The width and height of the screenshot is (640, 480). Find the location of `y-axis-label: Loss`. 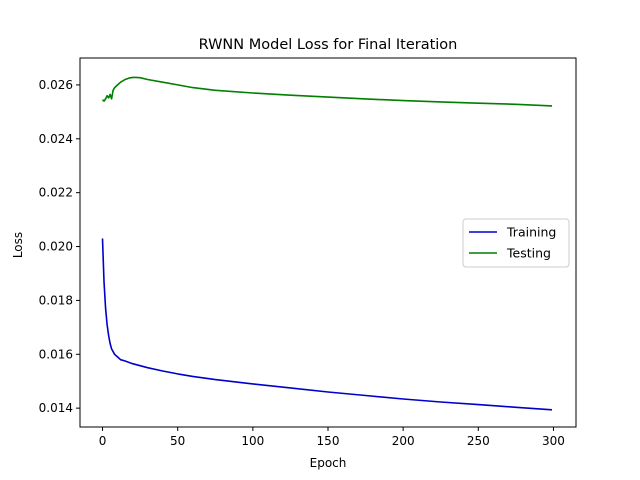

y-axis-label: Loss is located at coordinates (18, 245).